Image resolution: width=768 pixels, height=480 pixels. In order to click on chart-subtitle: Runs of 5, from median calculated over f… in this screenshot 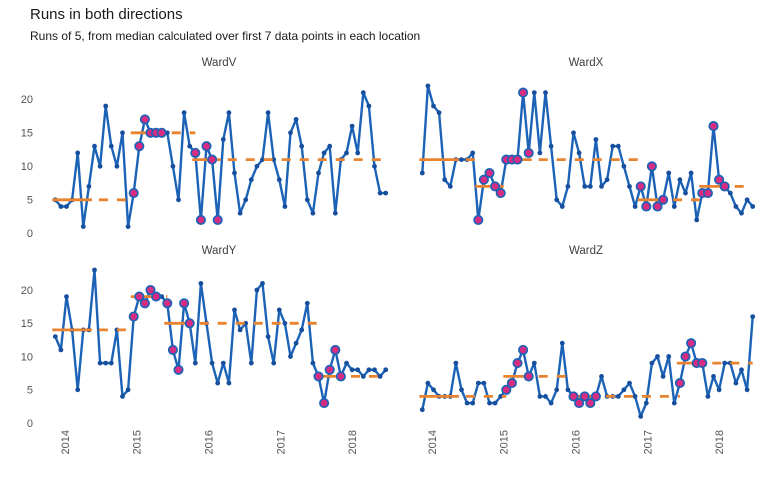, I will do `click(225, 36)`.